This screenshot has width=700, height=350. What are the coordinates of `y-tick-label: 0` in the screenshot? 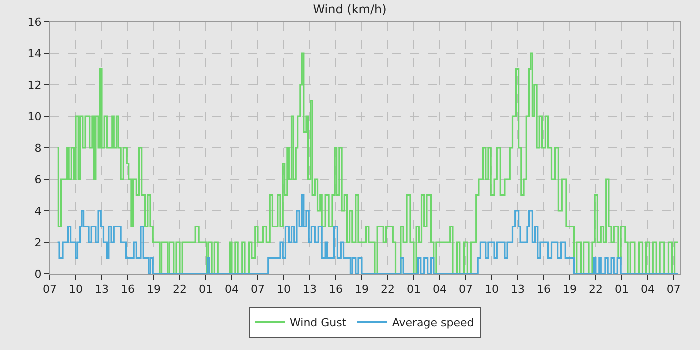 It's located at (38, 274).